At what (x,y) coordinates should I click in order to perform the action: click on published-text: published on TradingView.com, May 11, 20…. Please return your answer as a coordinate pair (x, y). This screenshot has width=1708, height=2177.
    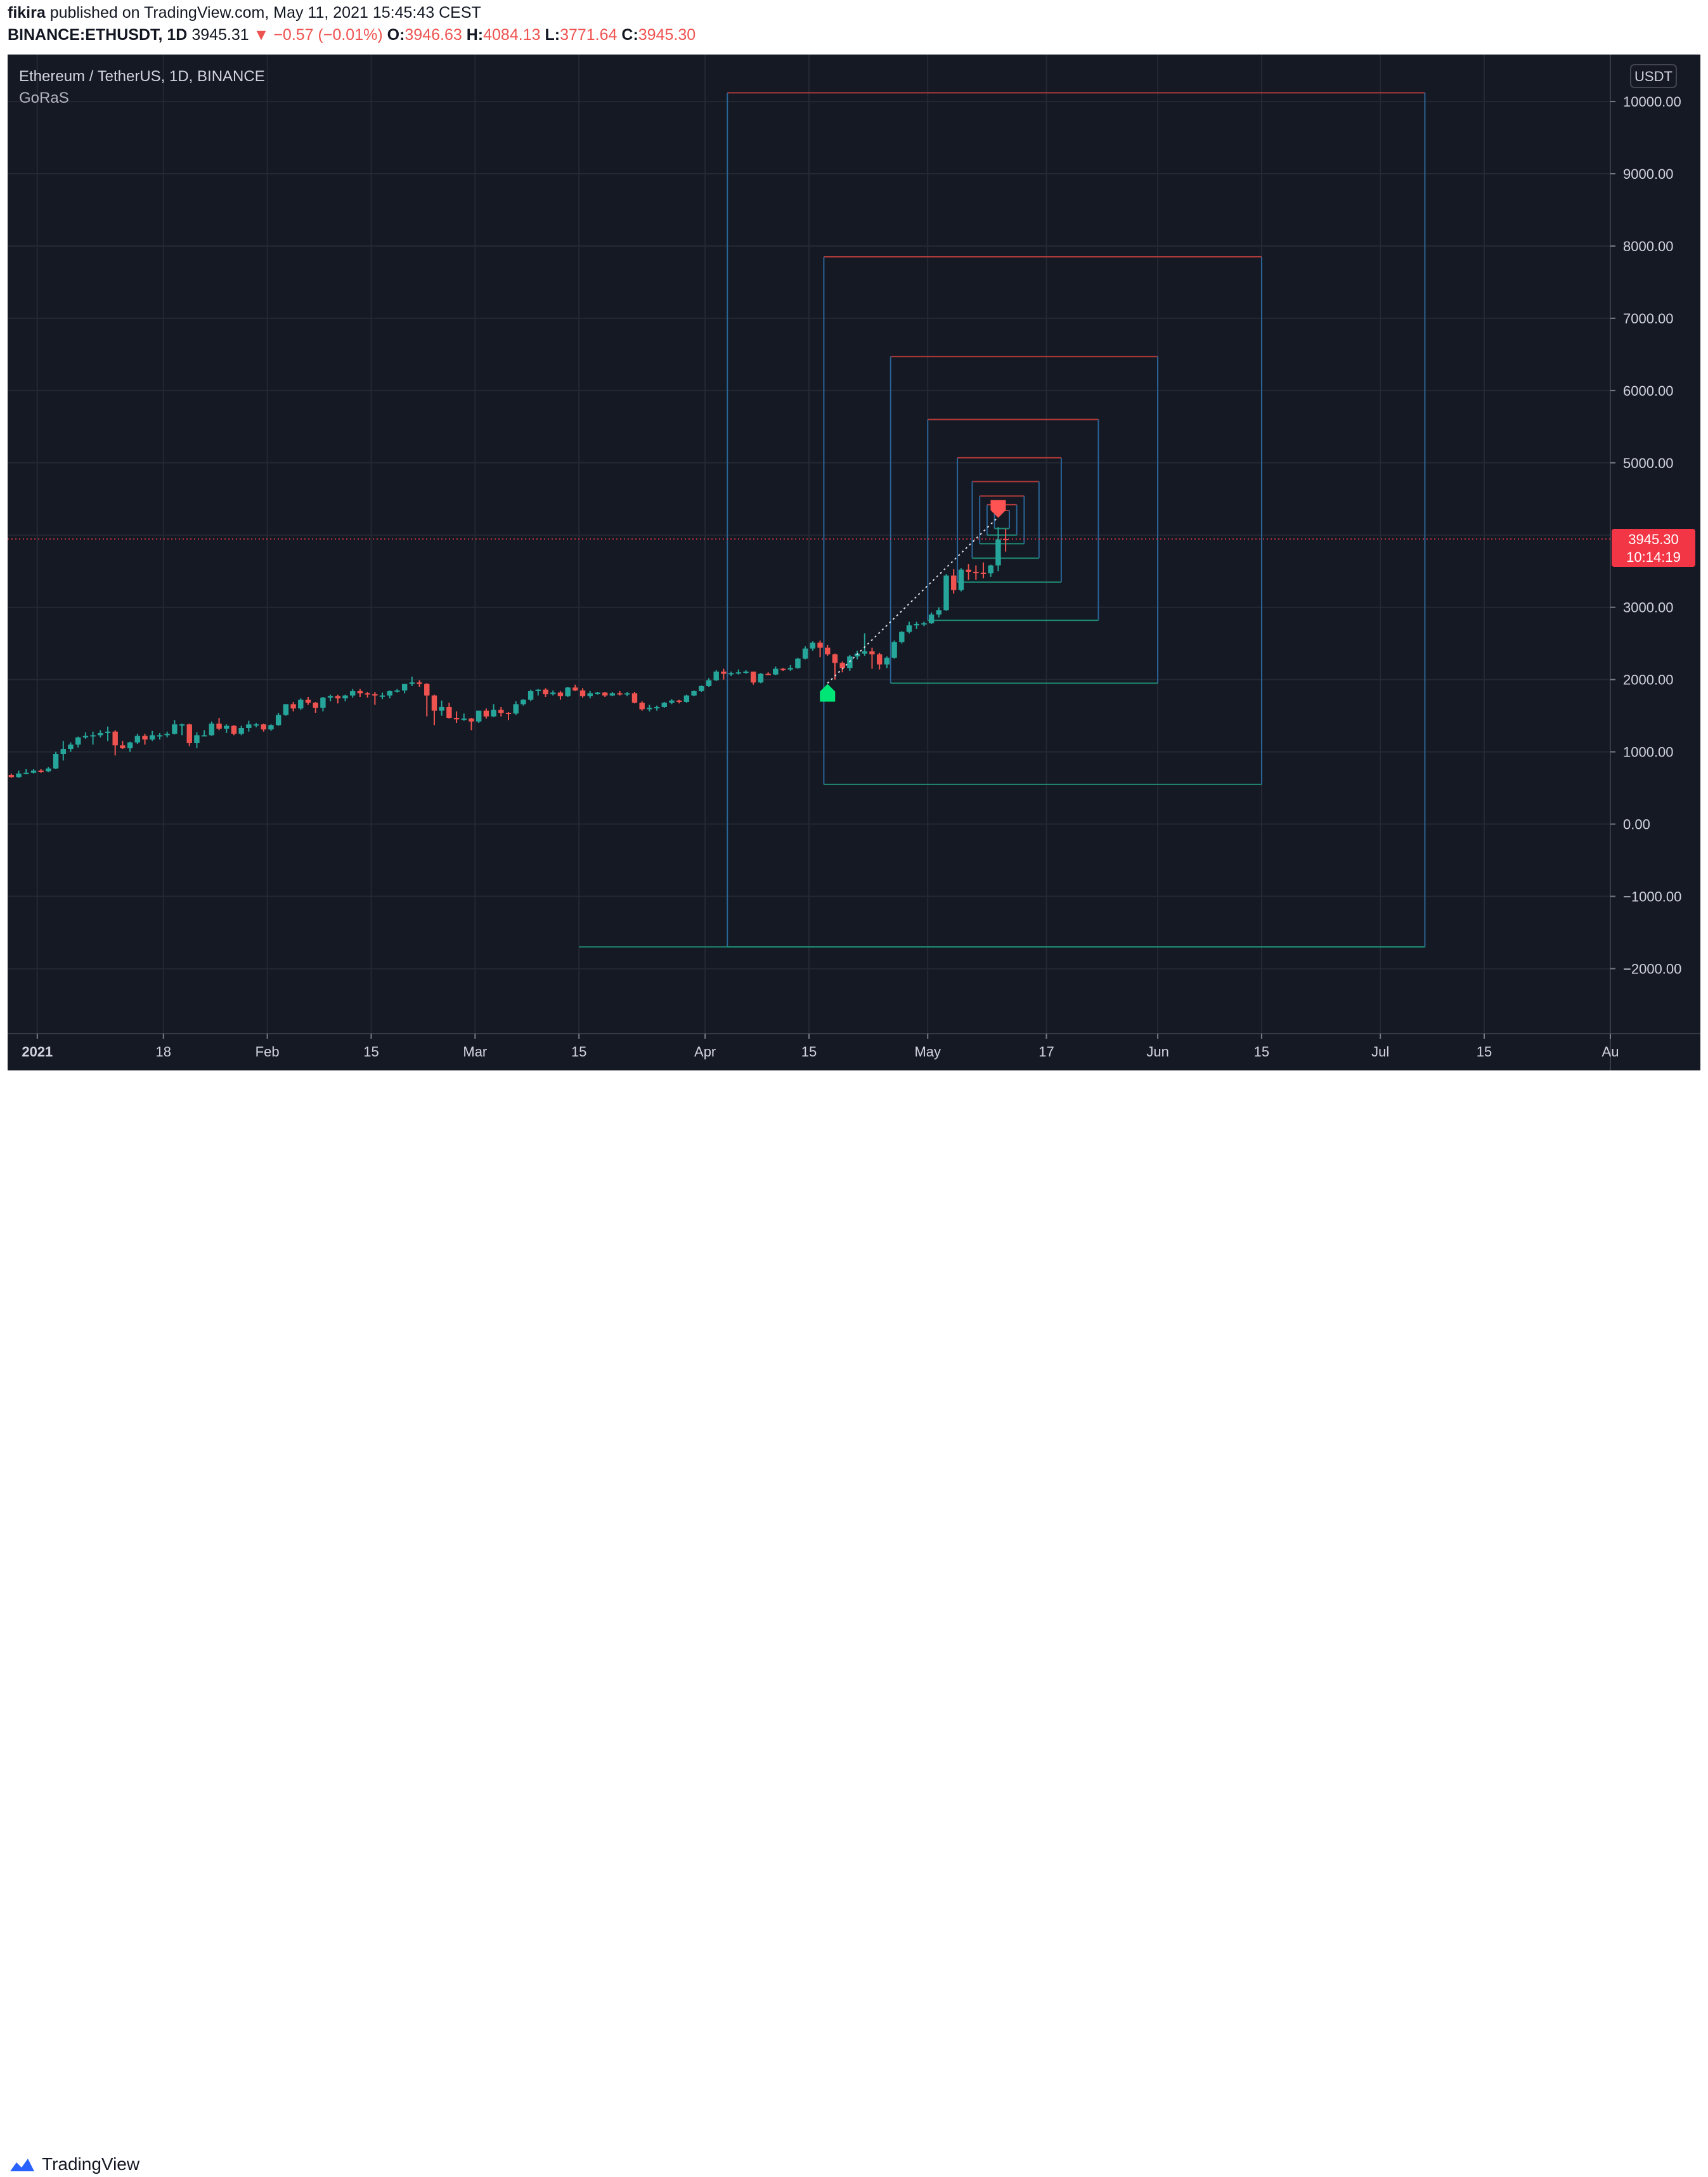
    Looking at the image, I should click on (265, 13).